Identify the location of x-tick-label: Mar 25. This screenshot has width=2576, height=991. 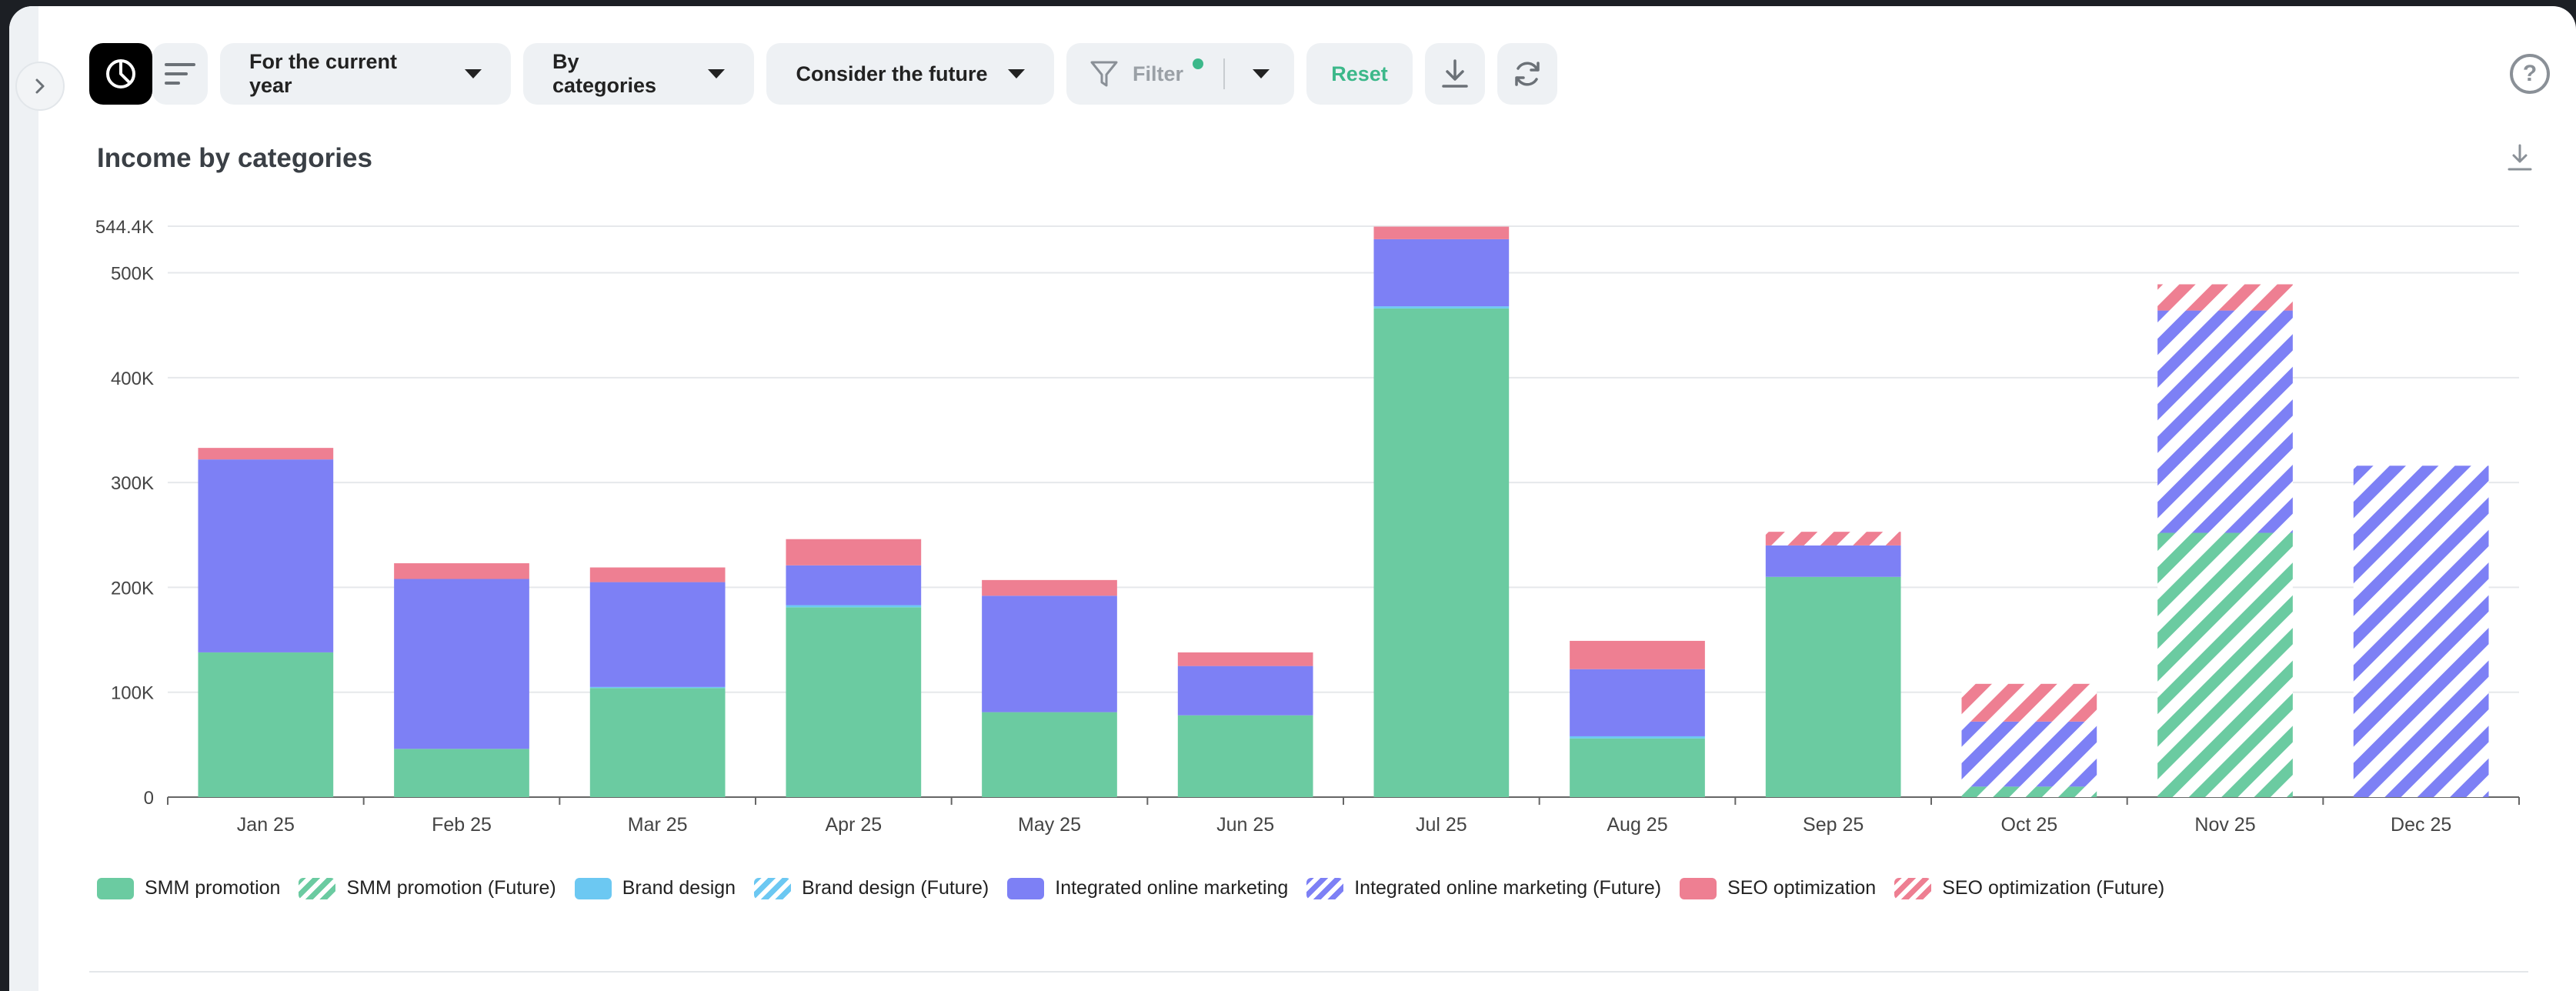
(658, 825).